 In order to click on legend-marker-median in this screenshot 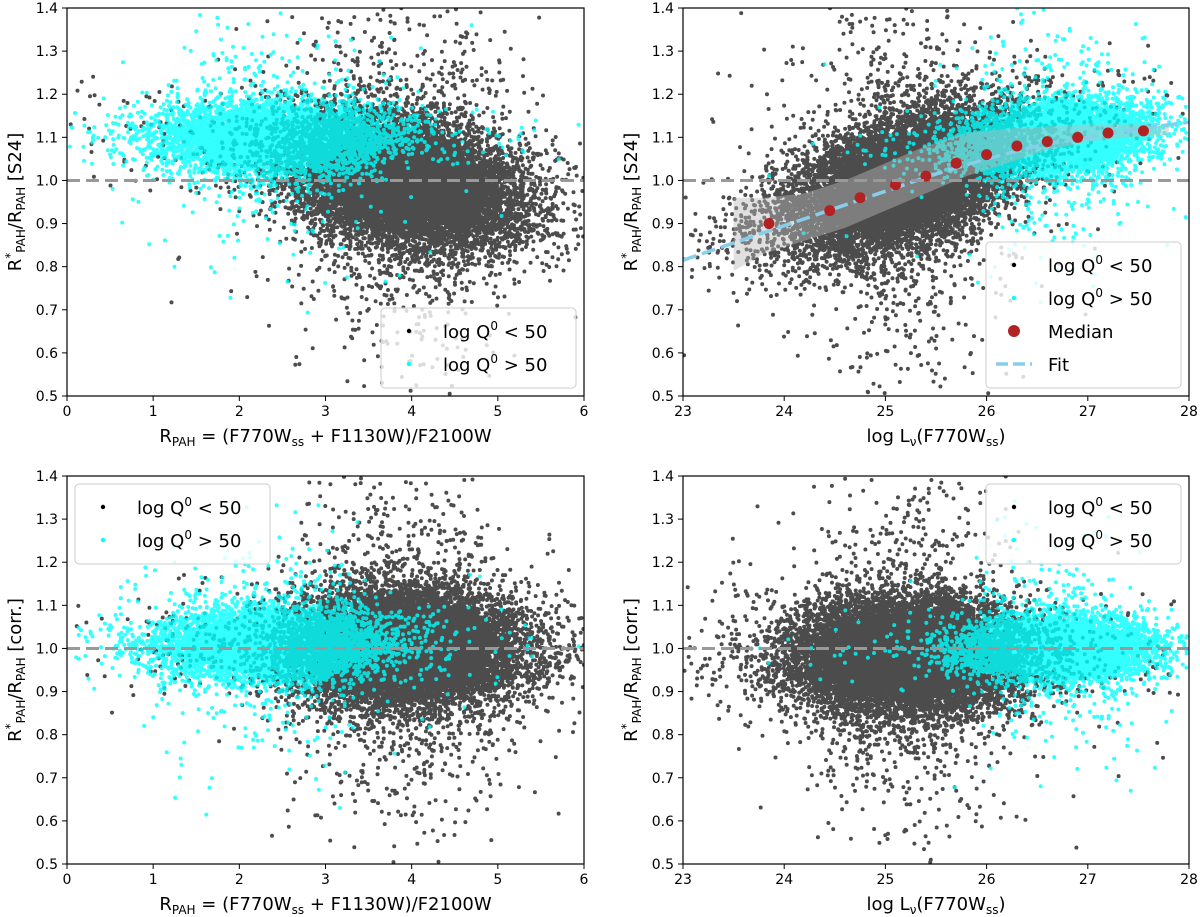, I will do `click(1014, 331)`.